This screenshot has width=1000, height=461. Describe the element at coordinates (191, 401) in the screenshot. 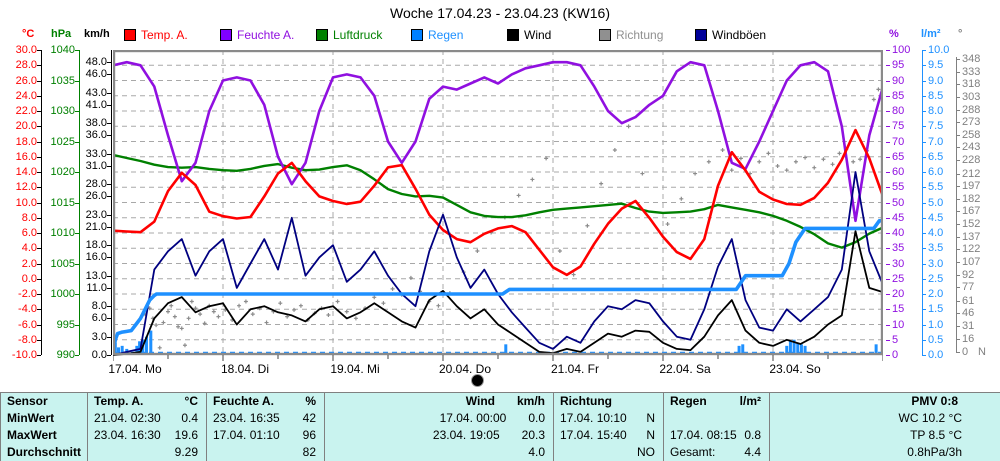

I see `column-unit: °C` at that location.